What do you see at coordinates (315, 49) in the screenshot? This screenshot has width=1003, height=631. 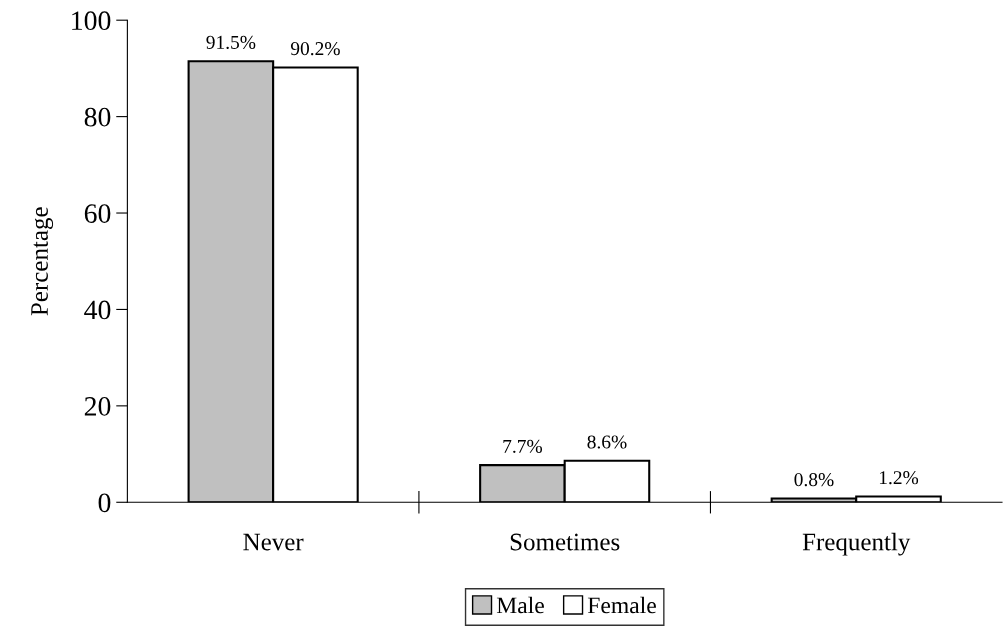 I see `data-label: 90.2%` at bounding box center [315, 49].